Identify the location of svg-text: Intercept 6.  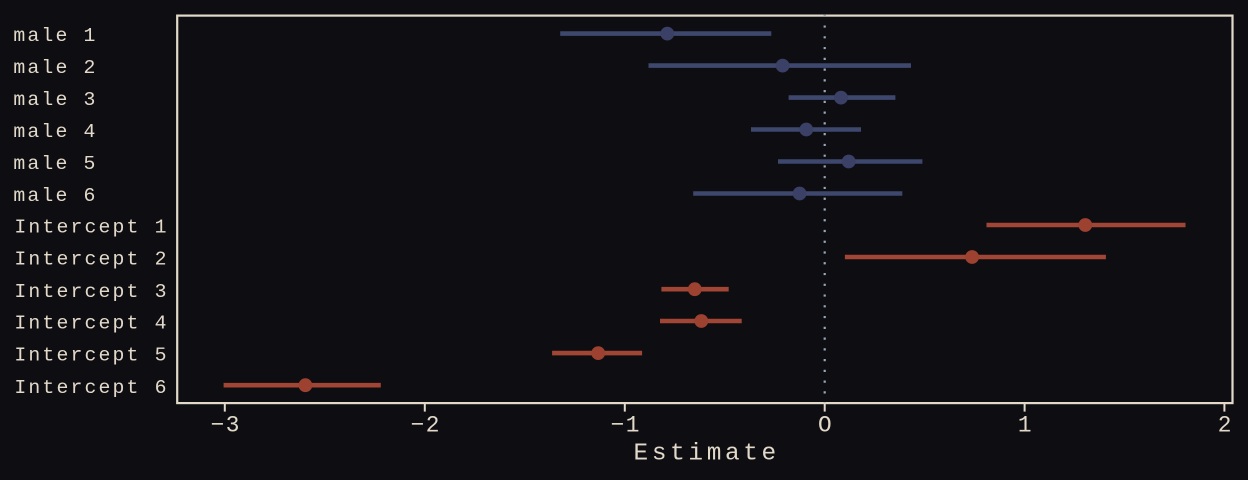
(91, 388).